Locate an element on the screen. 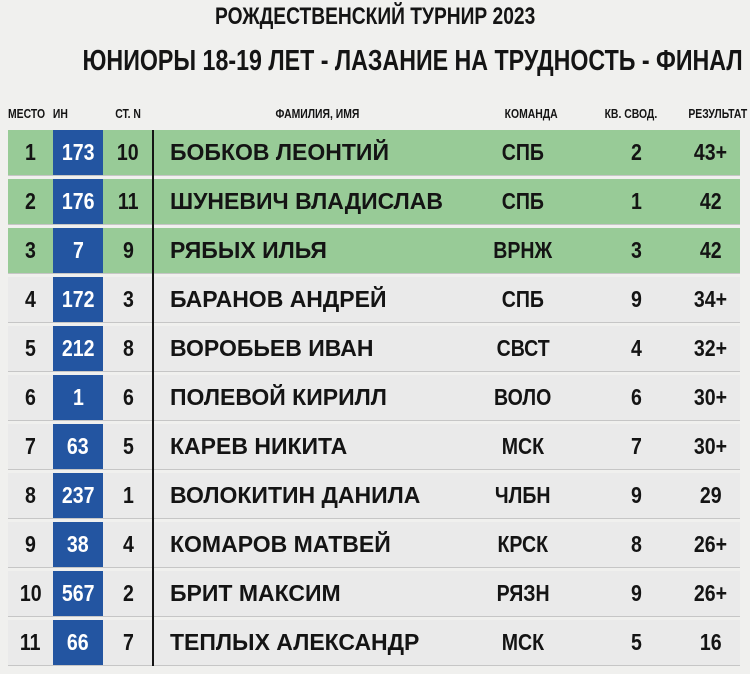  athlete-name-cell: БАРАНОВ АНДРЕЙ is located at coordinates (278, 299).